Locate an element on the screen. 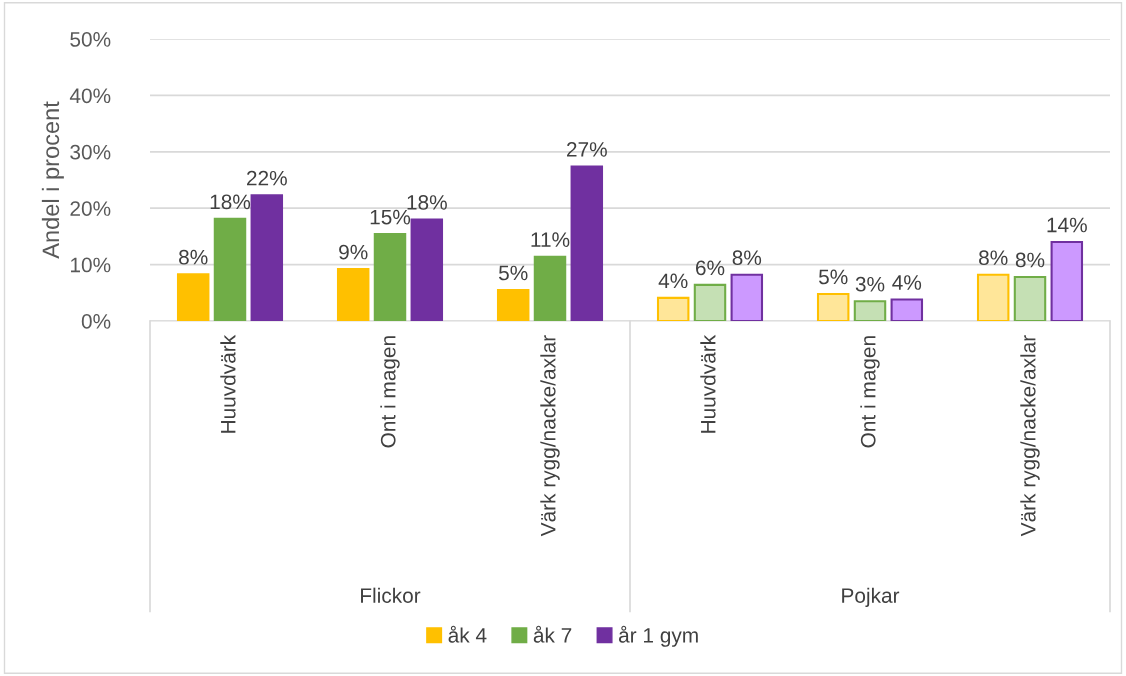 This screenshot has width=1126, height=676. data-label: 6% is located at coordinates (710, 268).